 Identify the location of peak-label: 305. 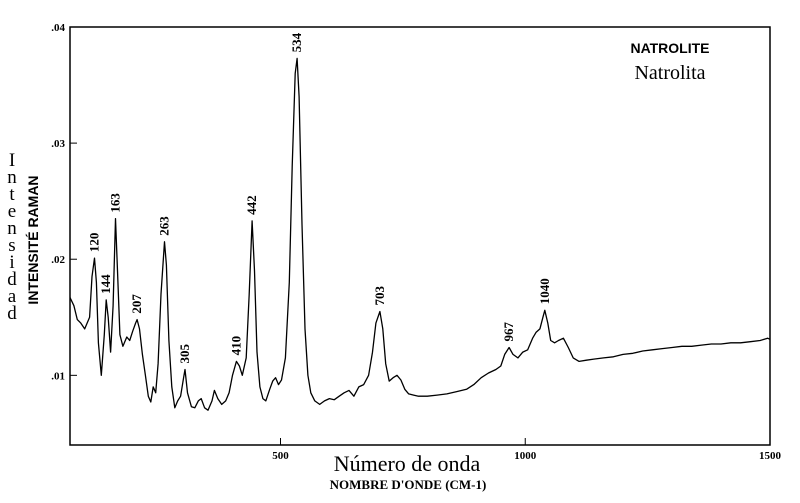
(184, 354).